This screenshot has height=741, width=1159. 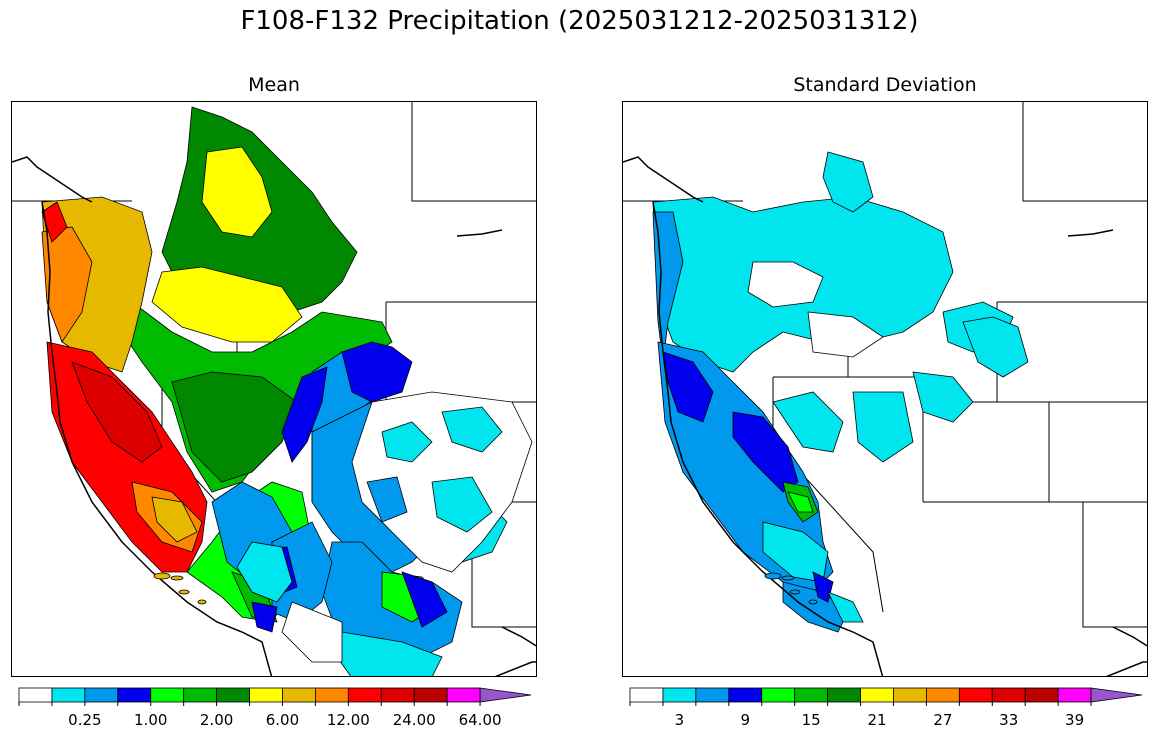 What do you see at coordinates (943, 720) in the screenshot?
I see `colorbar-tick-label: 27` at bounding box center [943, 720].